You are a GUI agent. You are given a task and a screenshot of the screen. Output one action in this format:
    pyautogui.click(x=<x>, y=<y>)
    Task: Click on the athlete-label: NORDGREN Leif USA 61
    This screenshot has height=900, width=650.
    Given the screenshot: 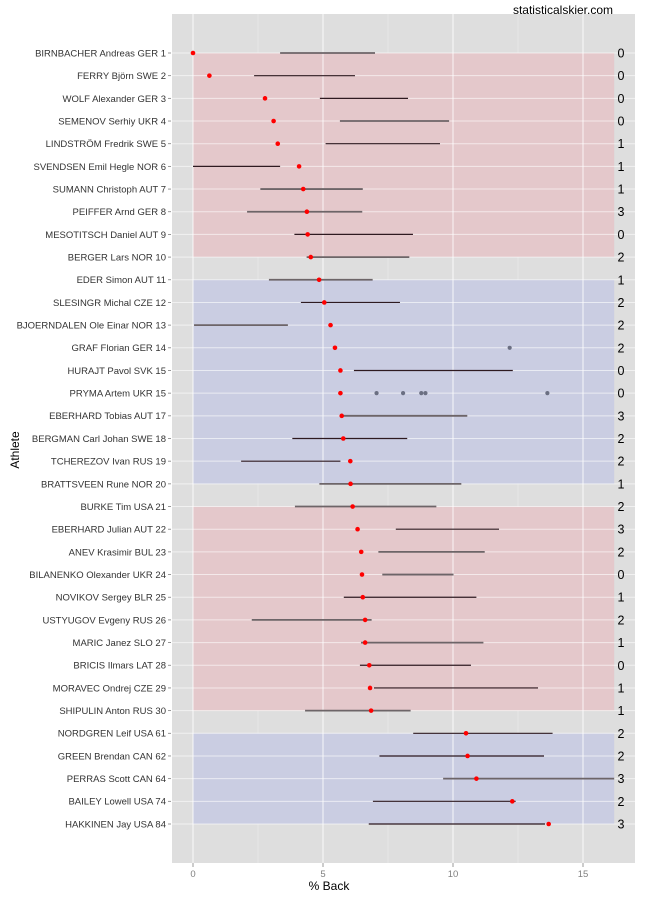 What is the action you would take?
    pyautogui.click(x=112, y=734)
    